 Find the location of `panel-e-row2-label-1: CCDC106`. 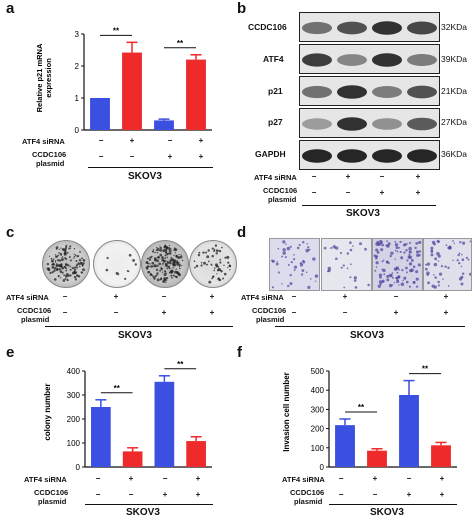

panel-e-row2-label-1: CCDC106 is located at coordinates (51, 492).